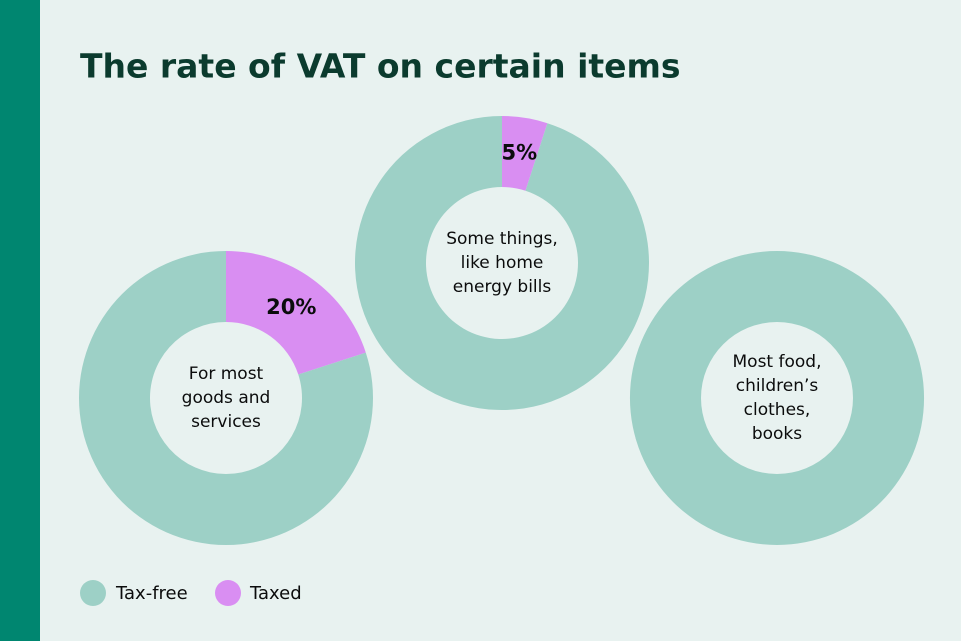 The height and width of the screenshot is (641, 961). I want to click on center-label: like home, so click(502, 263).